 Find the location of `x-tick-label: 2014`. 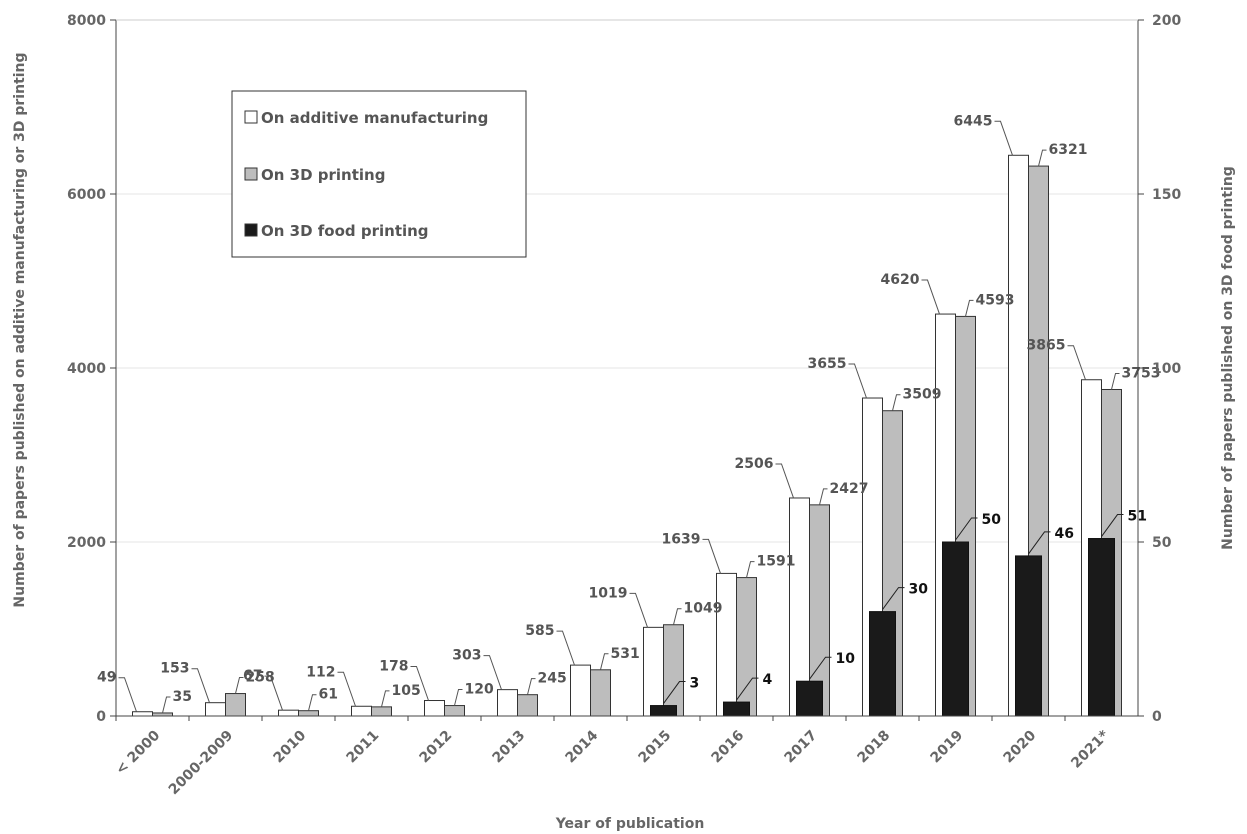

x-tick-label: 2014 is located at coordinates (581, 746).